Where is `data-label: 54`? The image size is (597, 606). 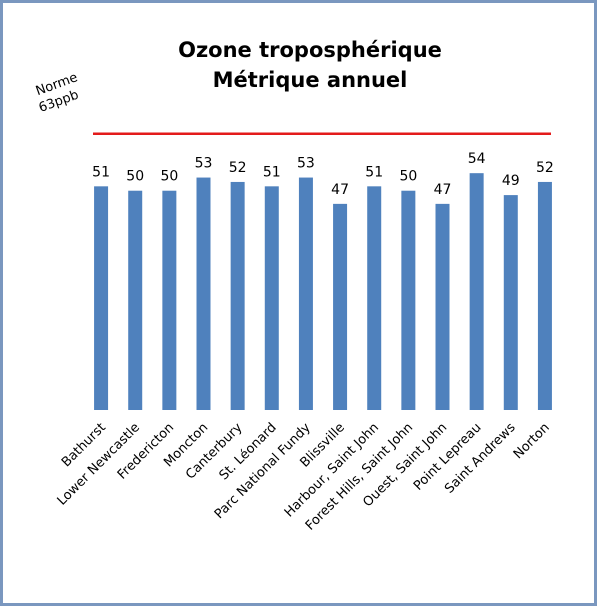
data-label: 54 is located at coordinates (477, 159).